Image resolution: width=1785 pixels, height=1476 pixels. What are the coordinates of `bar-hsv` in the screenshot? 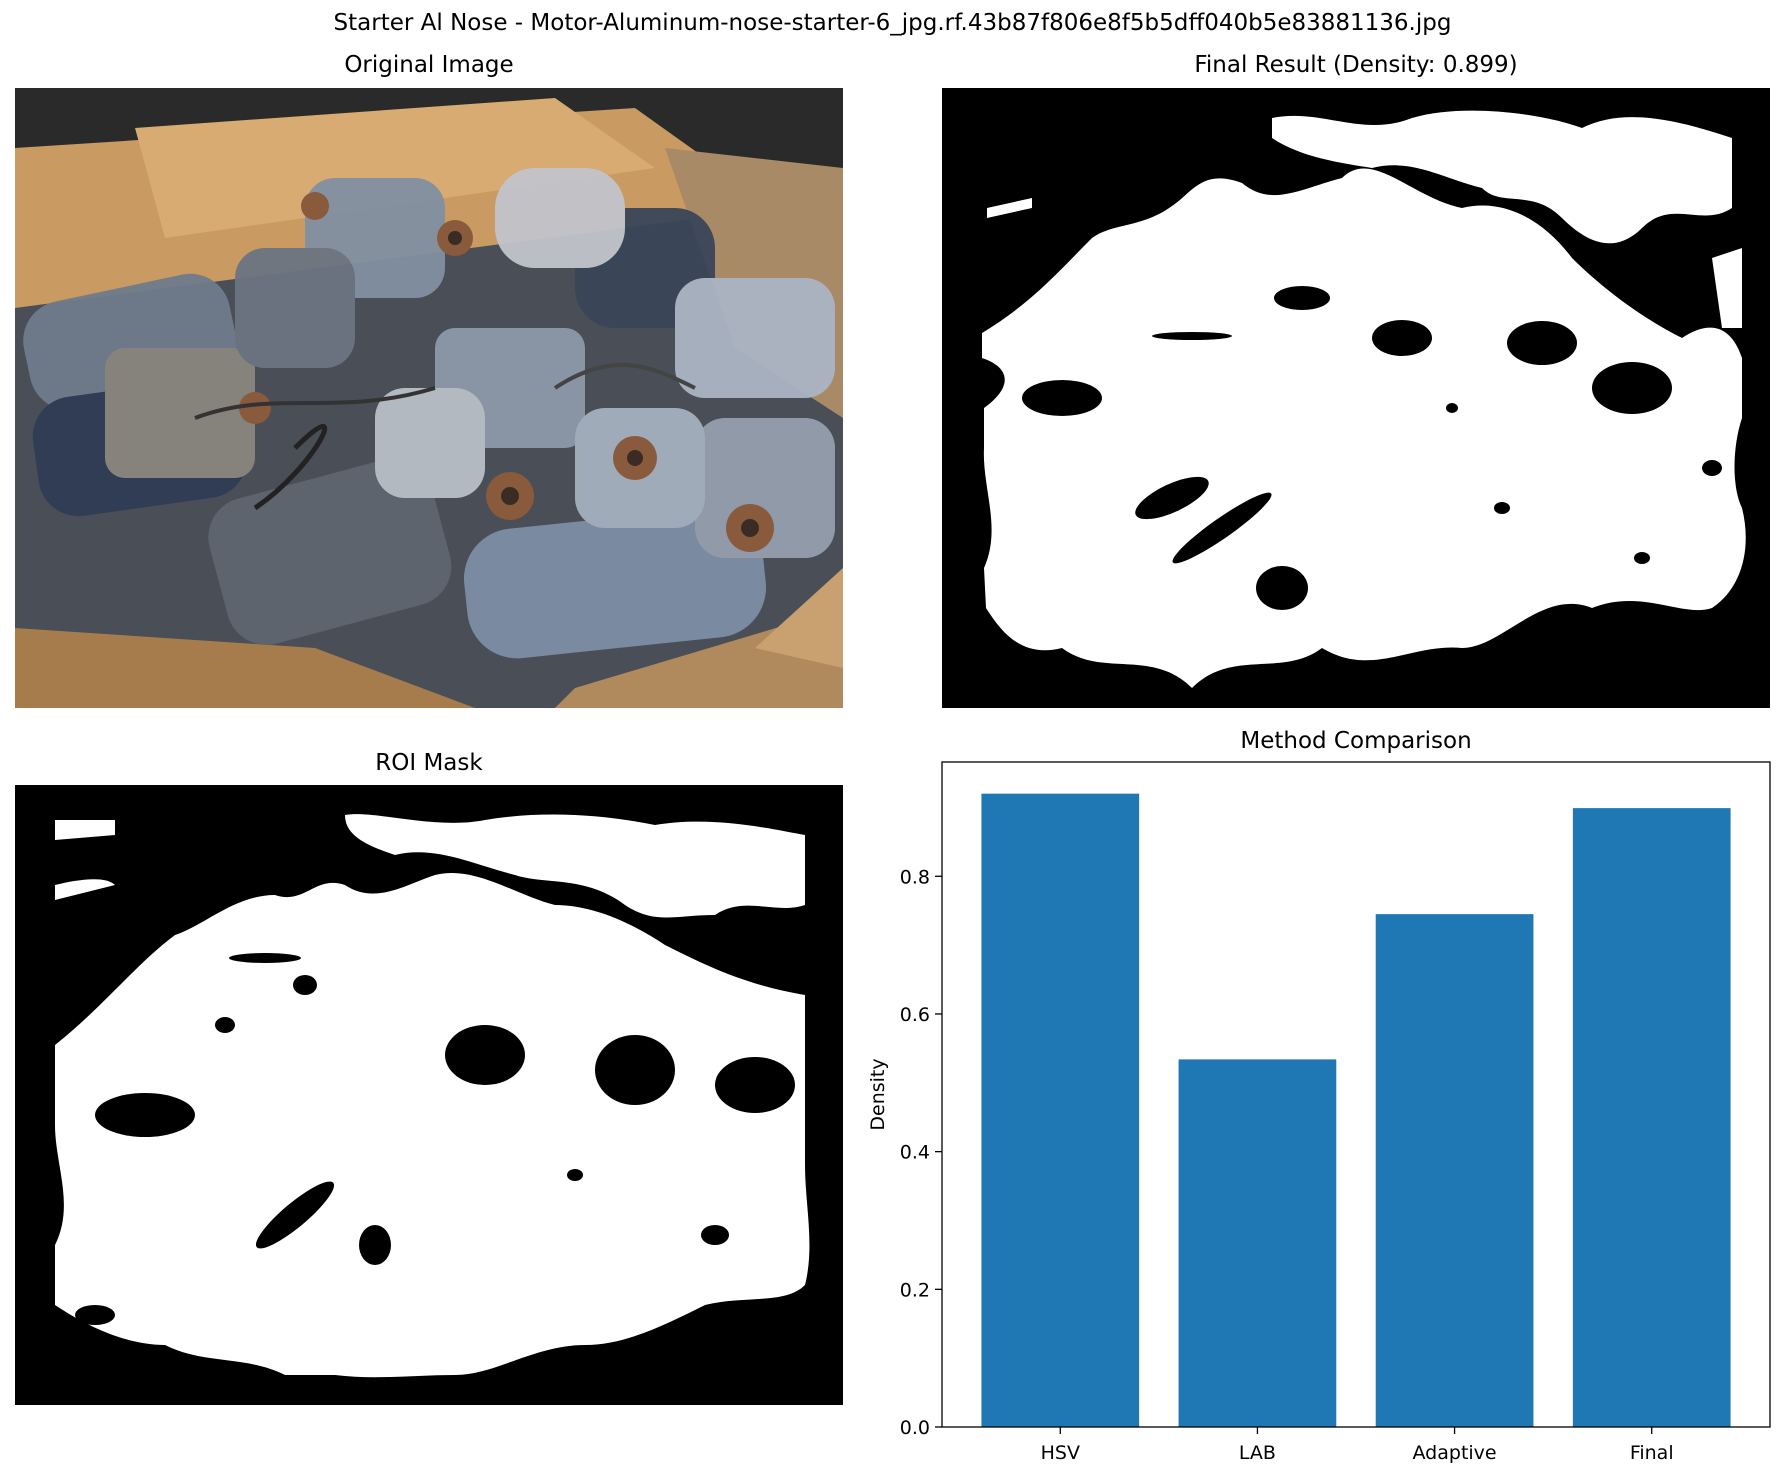 It's located at (1060, 1110).